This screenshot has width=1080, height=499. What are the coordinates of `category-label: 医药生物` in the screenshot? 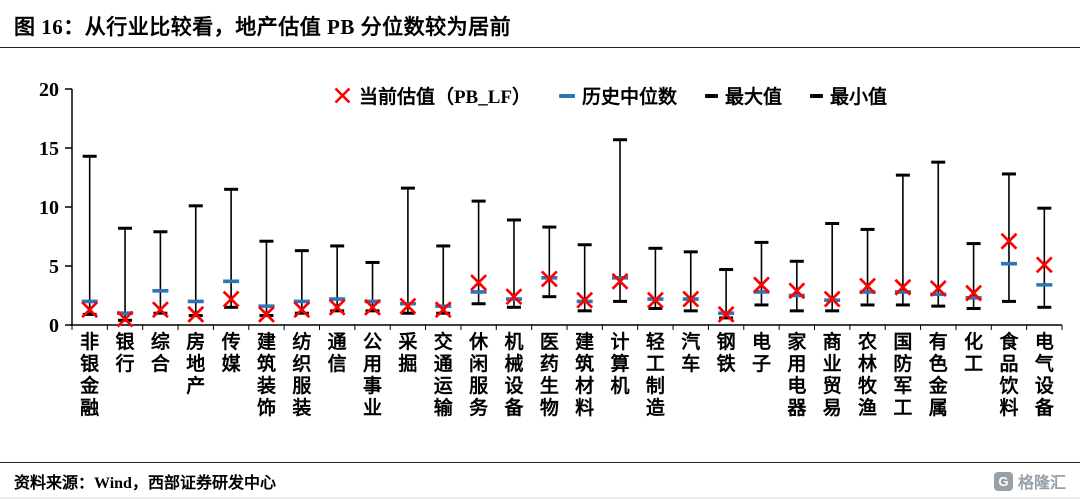 It's located at (549, 375).